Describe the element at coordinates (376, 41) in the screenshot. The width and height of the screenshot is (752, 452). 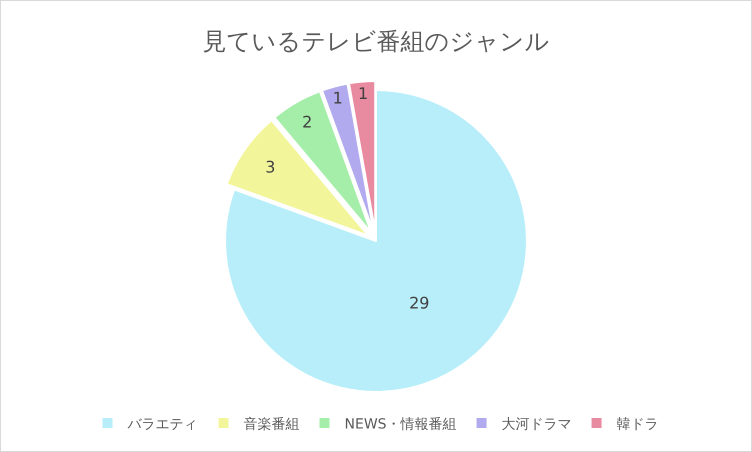
I see `chart-title: 見ているテレビ番組のジャンル` at that location.